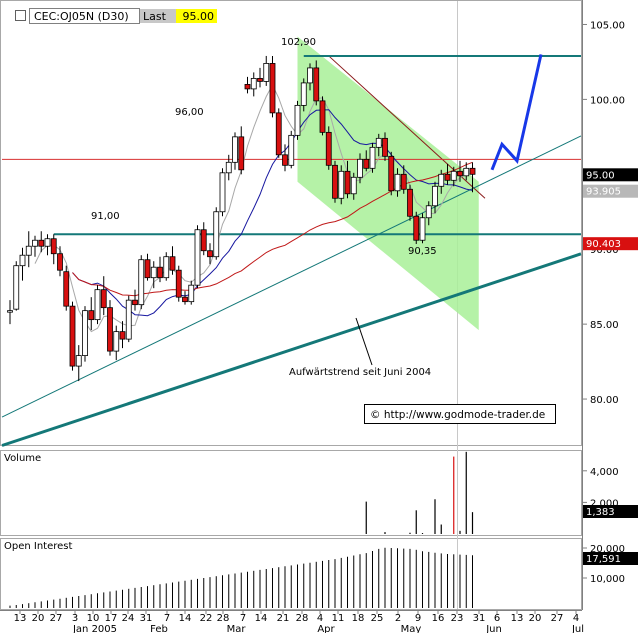  I want to click on date-tick-label: 2, so click(398, 618).